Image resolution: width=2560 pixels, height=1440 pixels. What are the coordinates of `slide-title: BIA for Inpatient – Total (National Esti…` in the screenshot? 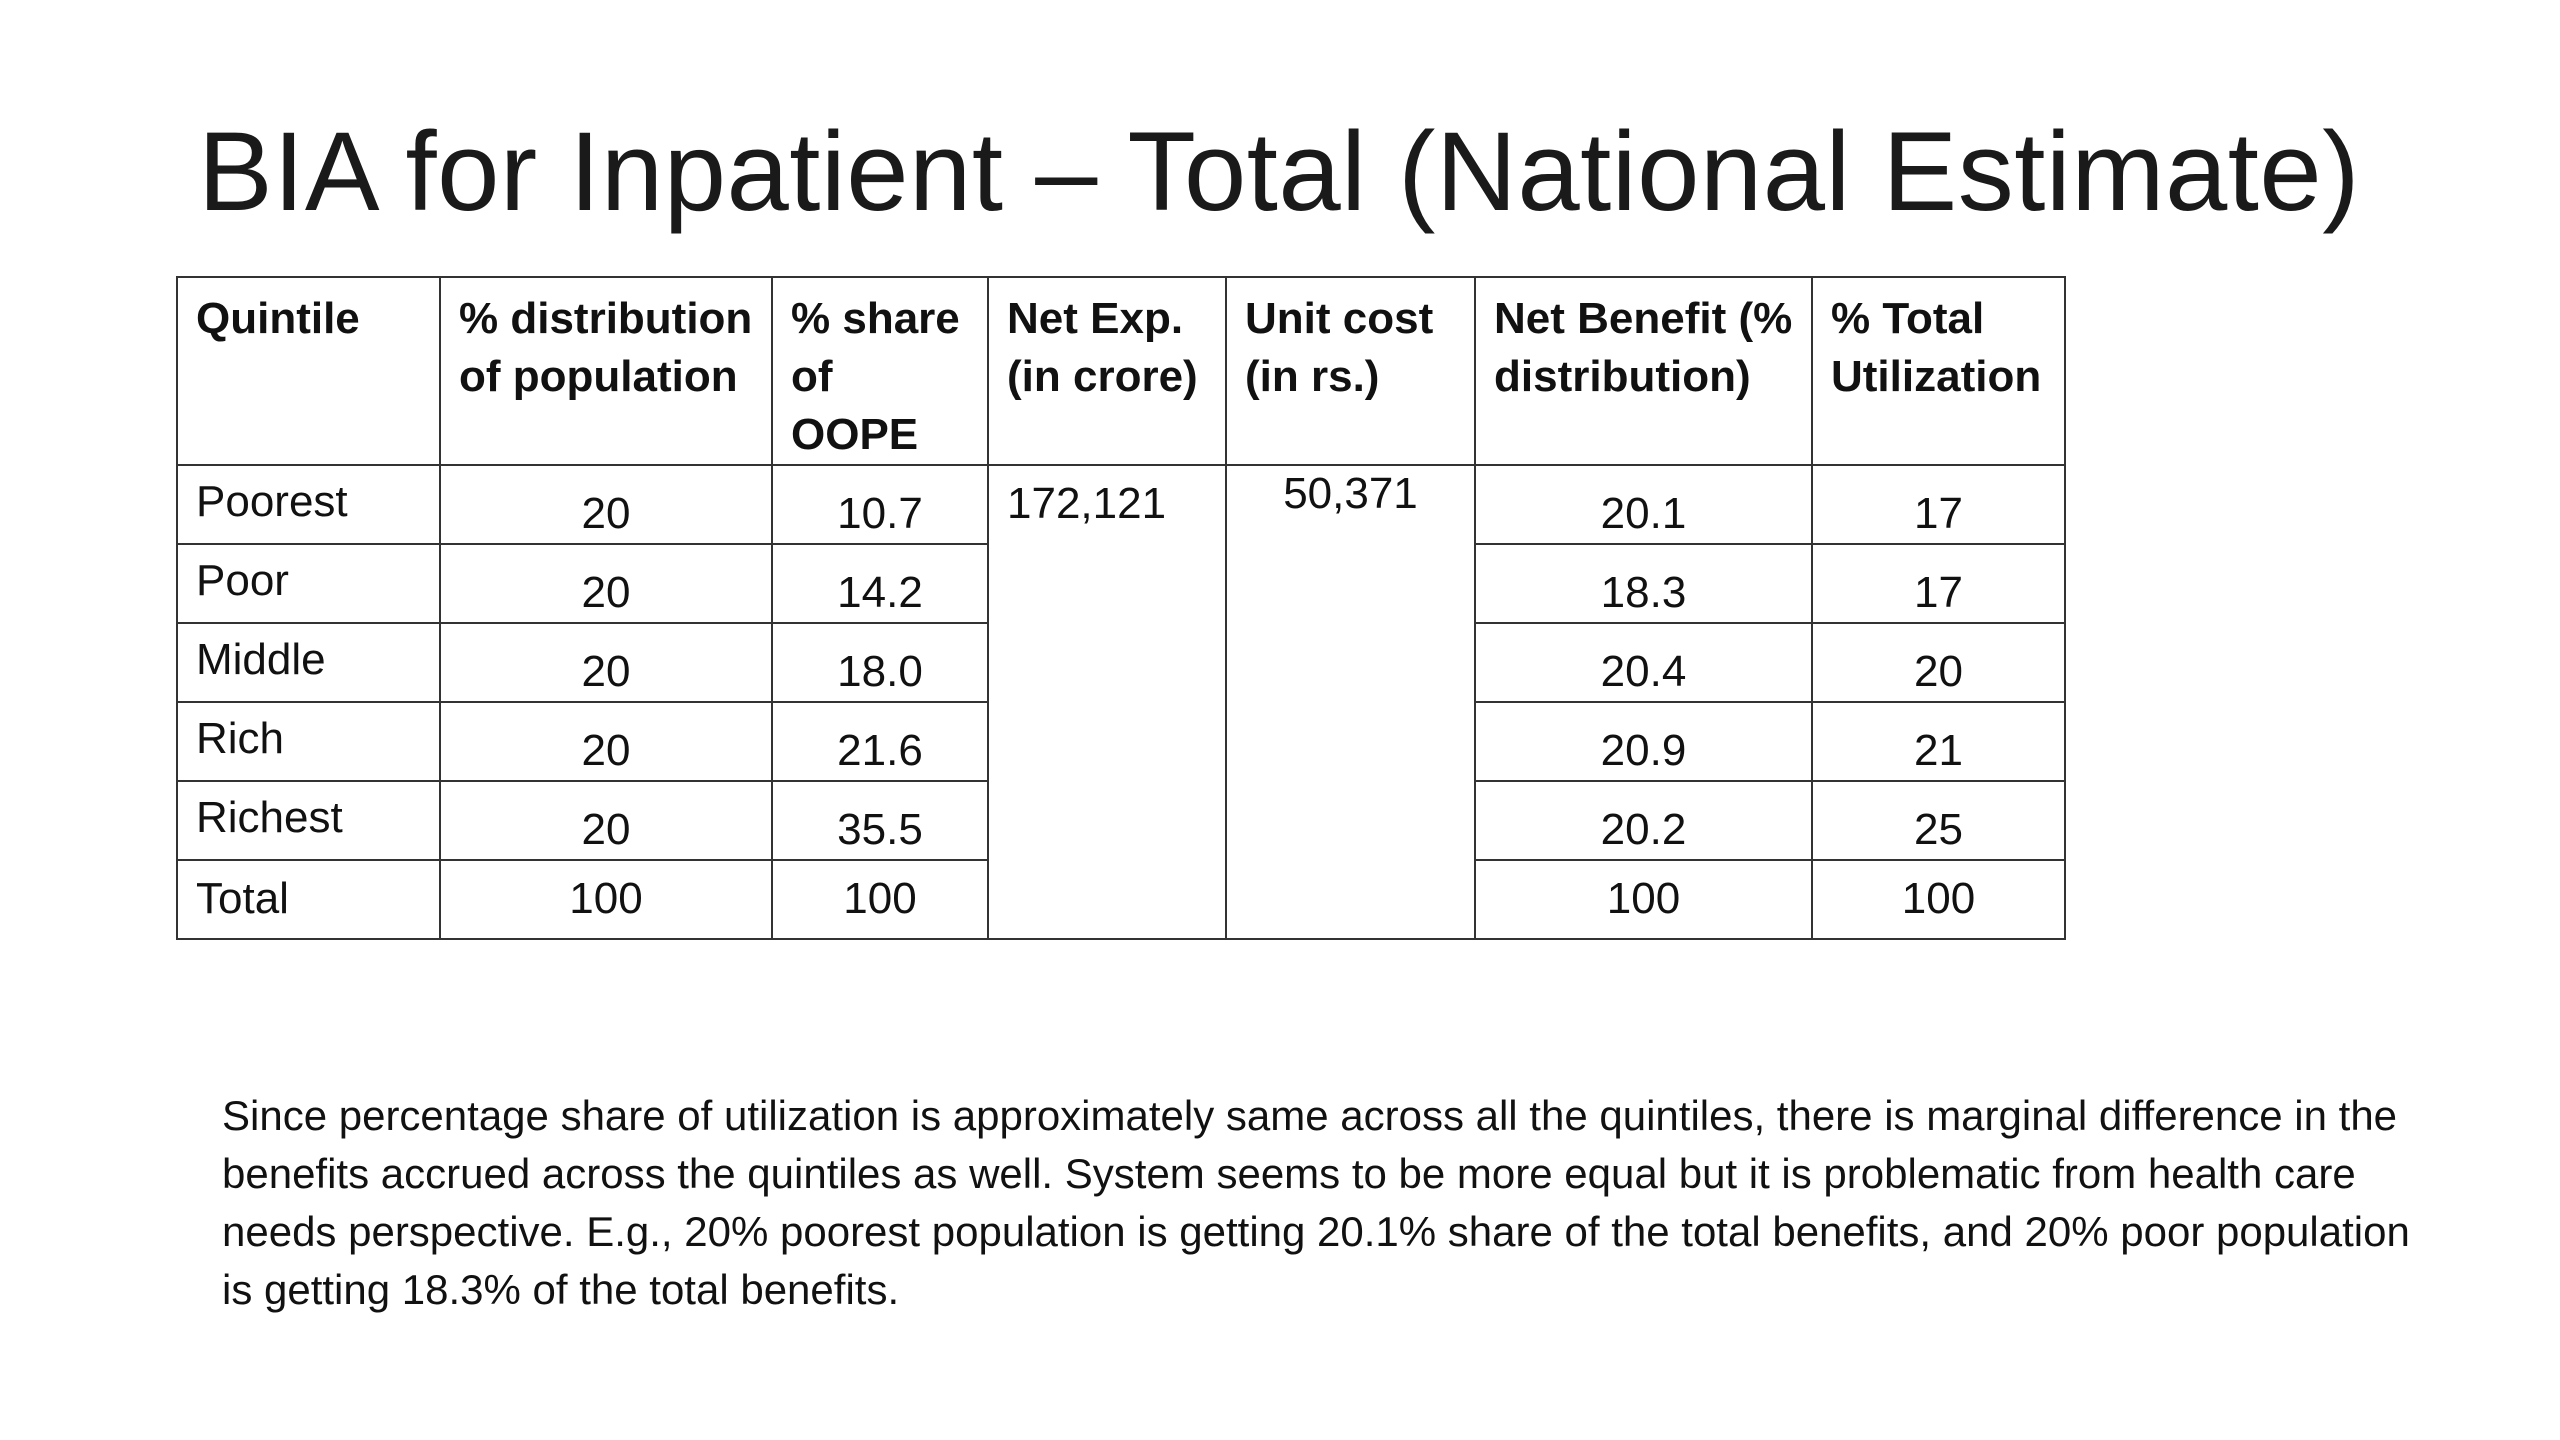 It's located at (1279, 171).